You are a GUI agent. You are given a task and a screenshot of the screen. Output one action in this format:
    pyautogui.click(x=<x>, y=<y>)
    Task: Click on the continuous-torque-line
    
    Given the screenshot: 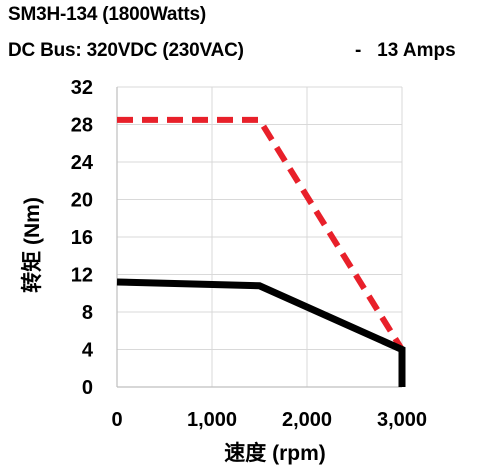 What is the action you would take?
    pyautogui.click(x=261, y=332)
    